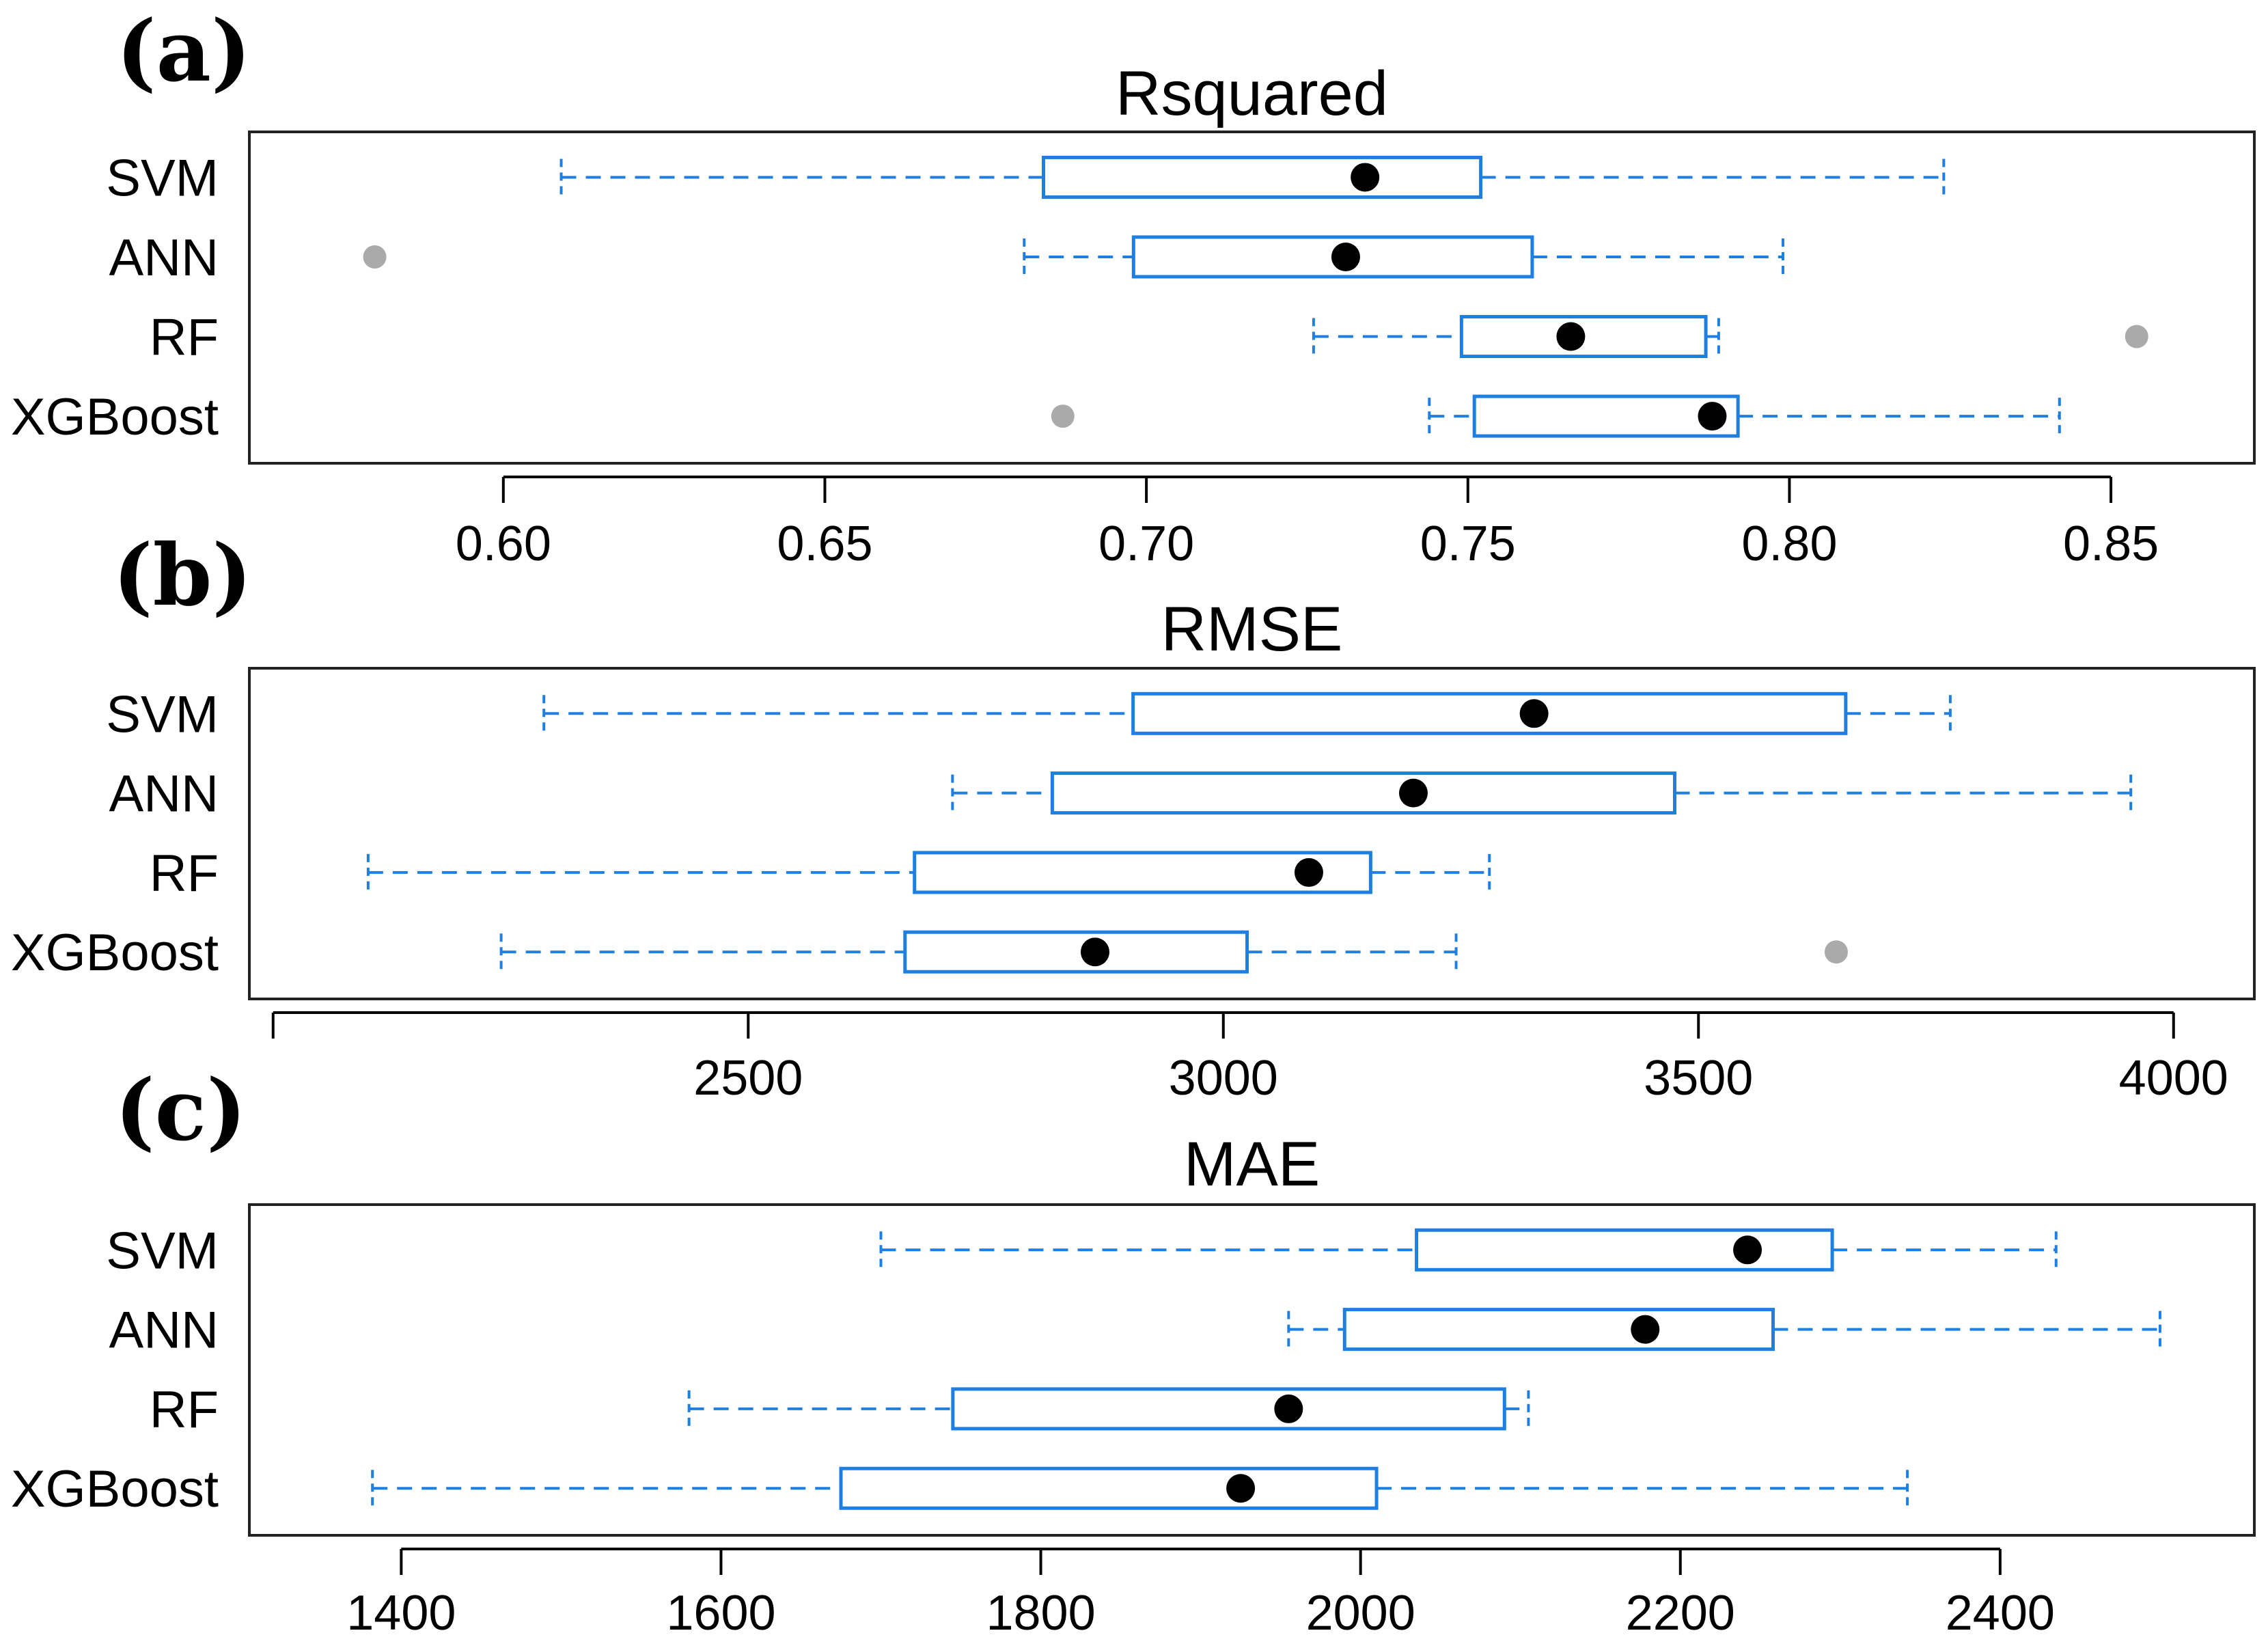  What do you see at coordinates (1223, 1078) in the screenshot?
I see `x-tick-label: 3000` at bounding box center [1223, 1078].